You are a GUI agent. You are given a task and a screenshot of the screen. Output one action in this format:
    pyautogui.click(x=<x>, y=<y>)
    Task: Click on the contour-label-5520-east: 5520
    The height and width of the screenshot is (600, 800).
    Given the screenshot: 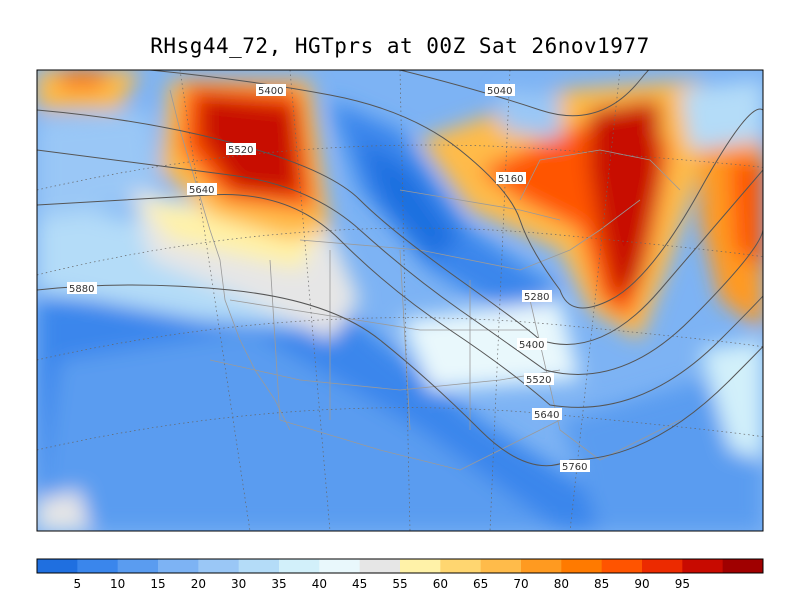 What is the action you would take?
    pyautogui.click(x=539, y=379)
    